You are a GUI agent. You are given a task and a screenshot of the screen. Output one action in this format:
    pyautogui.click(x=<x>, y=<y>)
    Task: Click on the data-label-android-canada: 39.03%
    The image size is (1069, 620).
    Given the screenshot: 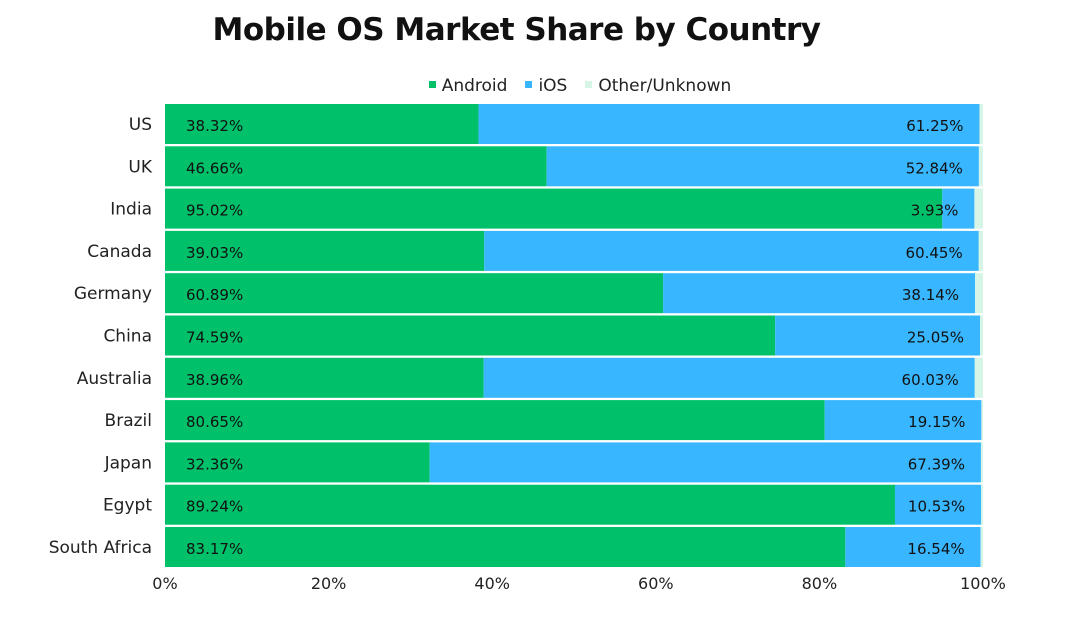 What is the action you would take?
    pyautogui.click(x=214, y=253)
    